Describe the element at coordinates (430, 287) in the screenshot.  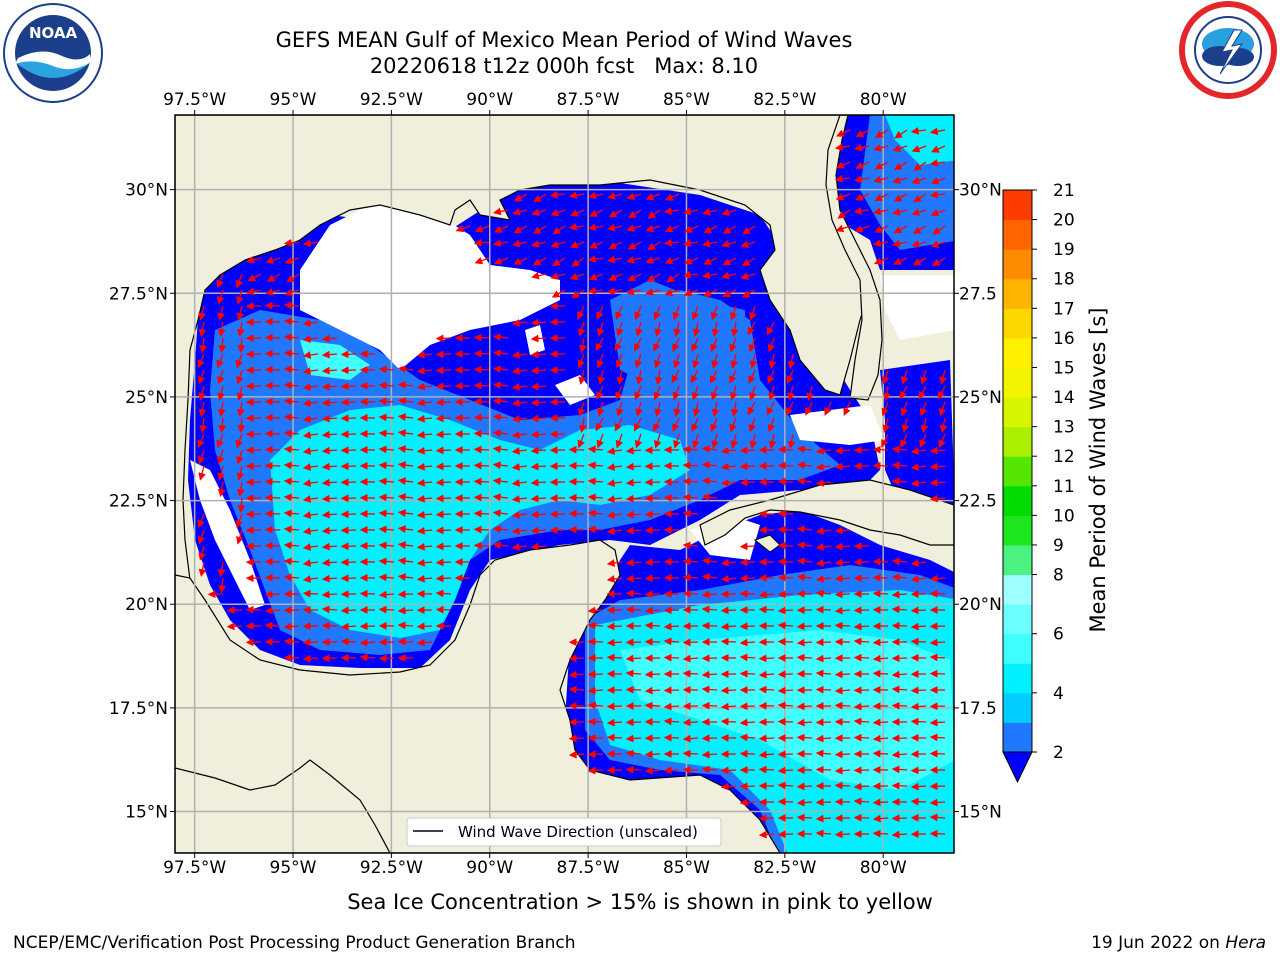
I see `masked-area-north-shelf` at that location.